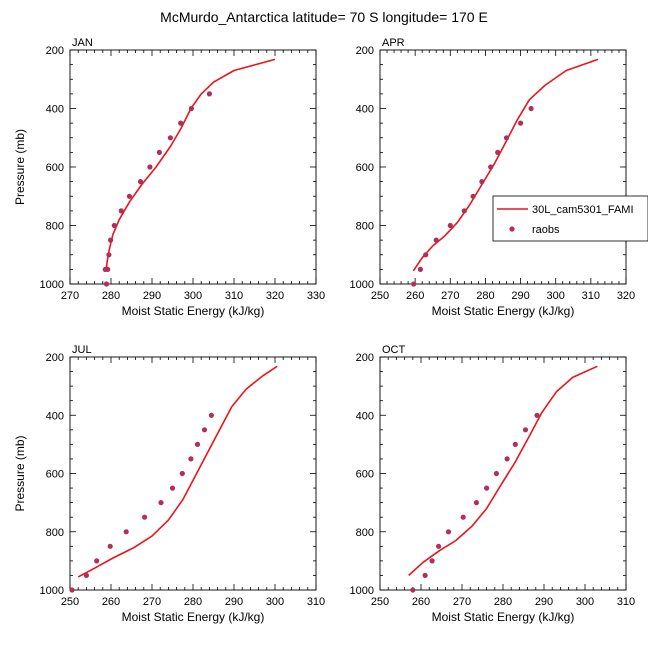 The height and width of the screenshot is (648, 648). I want to click on legend-box, so click(570, 218).